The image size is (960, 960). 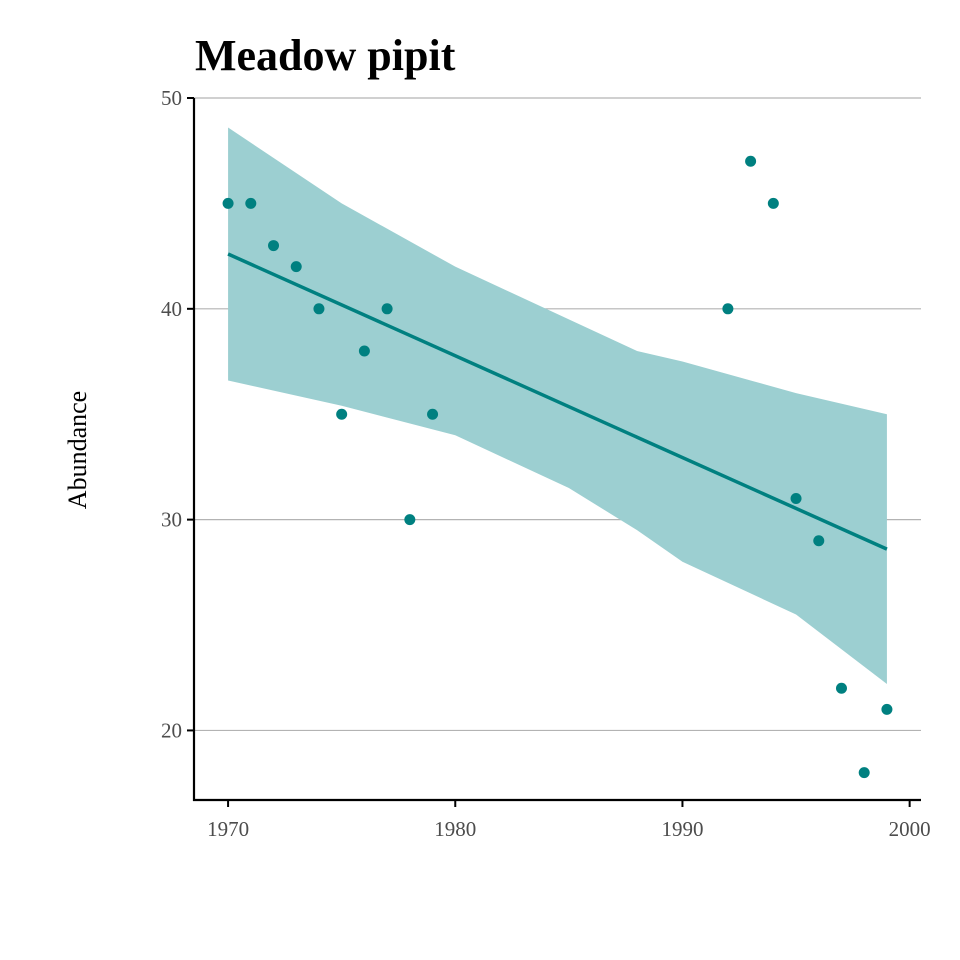 I want to click on y-axis-ticks: 20 30 40 50, so click(x=177, y=414).